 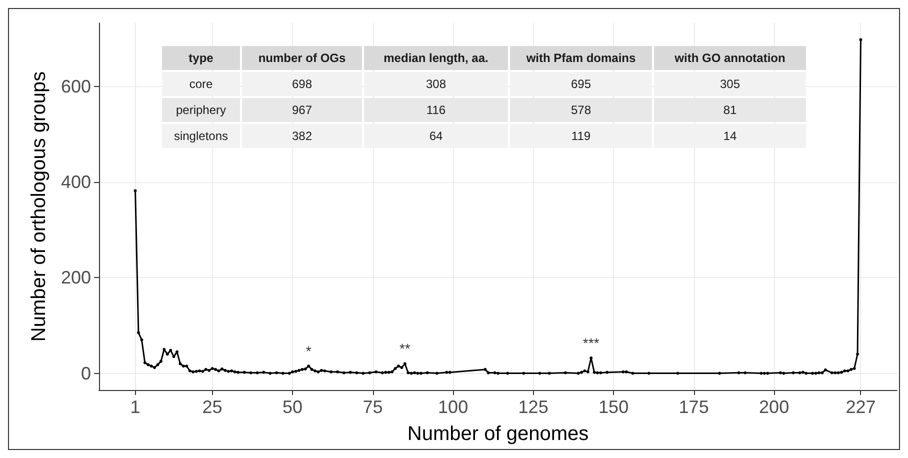 I want to click on annotation: 119, so click(x=581, y=136).